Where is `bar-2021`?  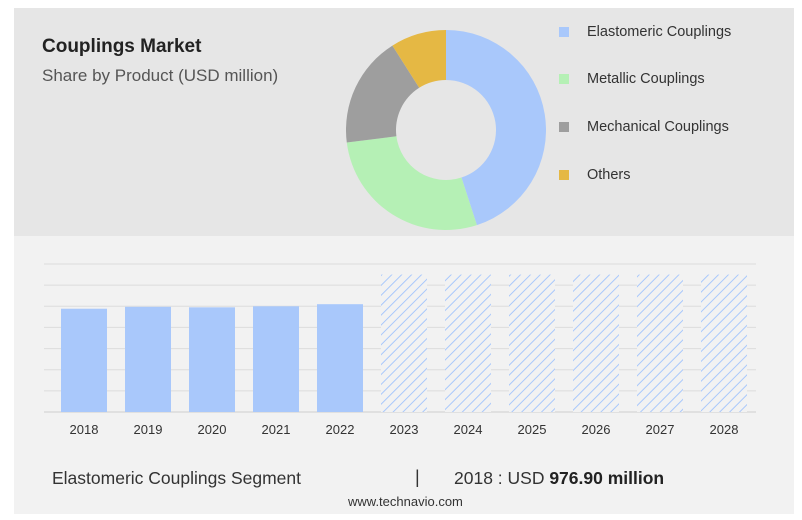
bar-2021 is located at coordinates (276, 359).